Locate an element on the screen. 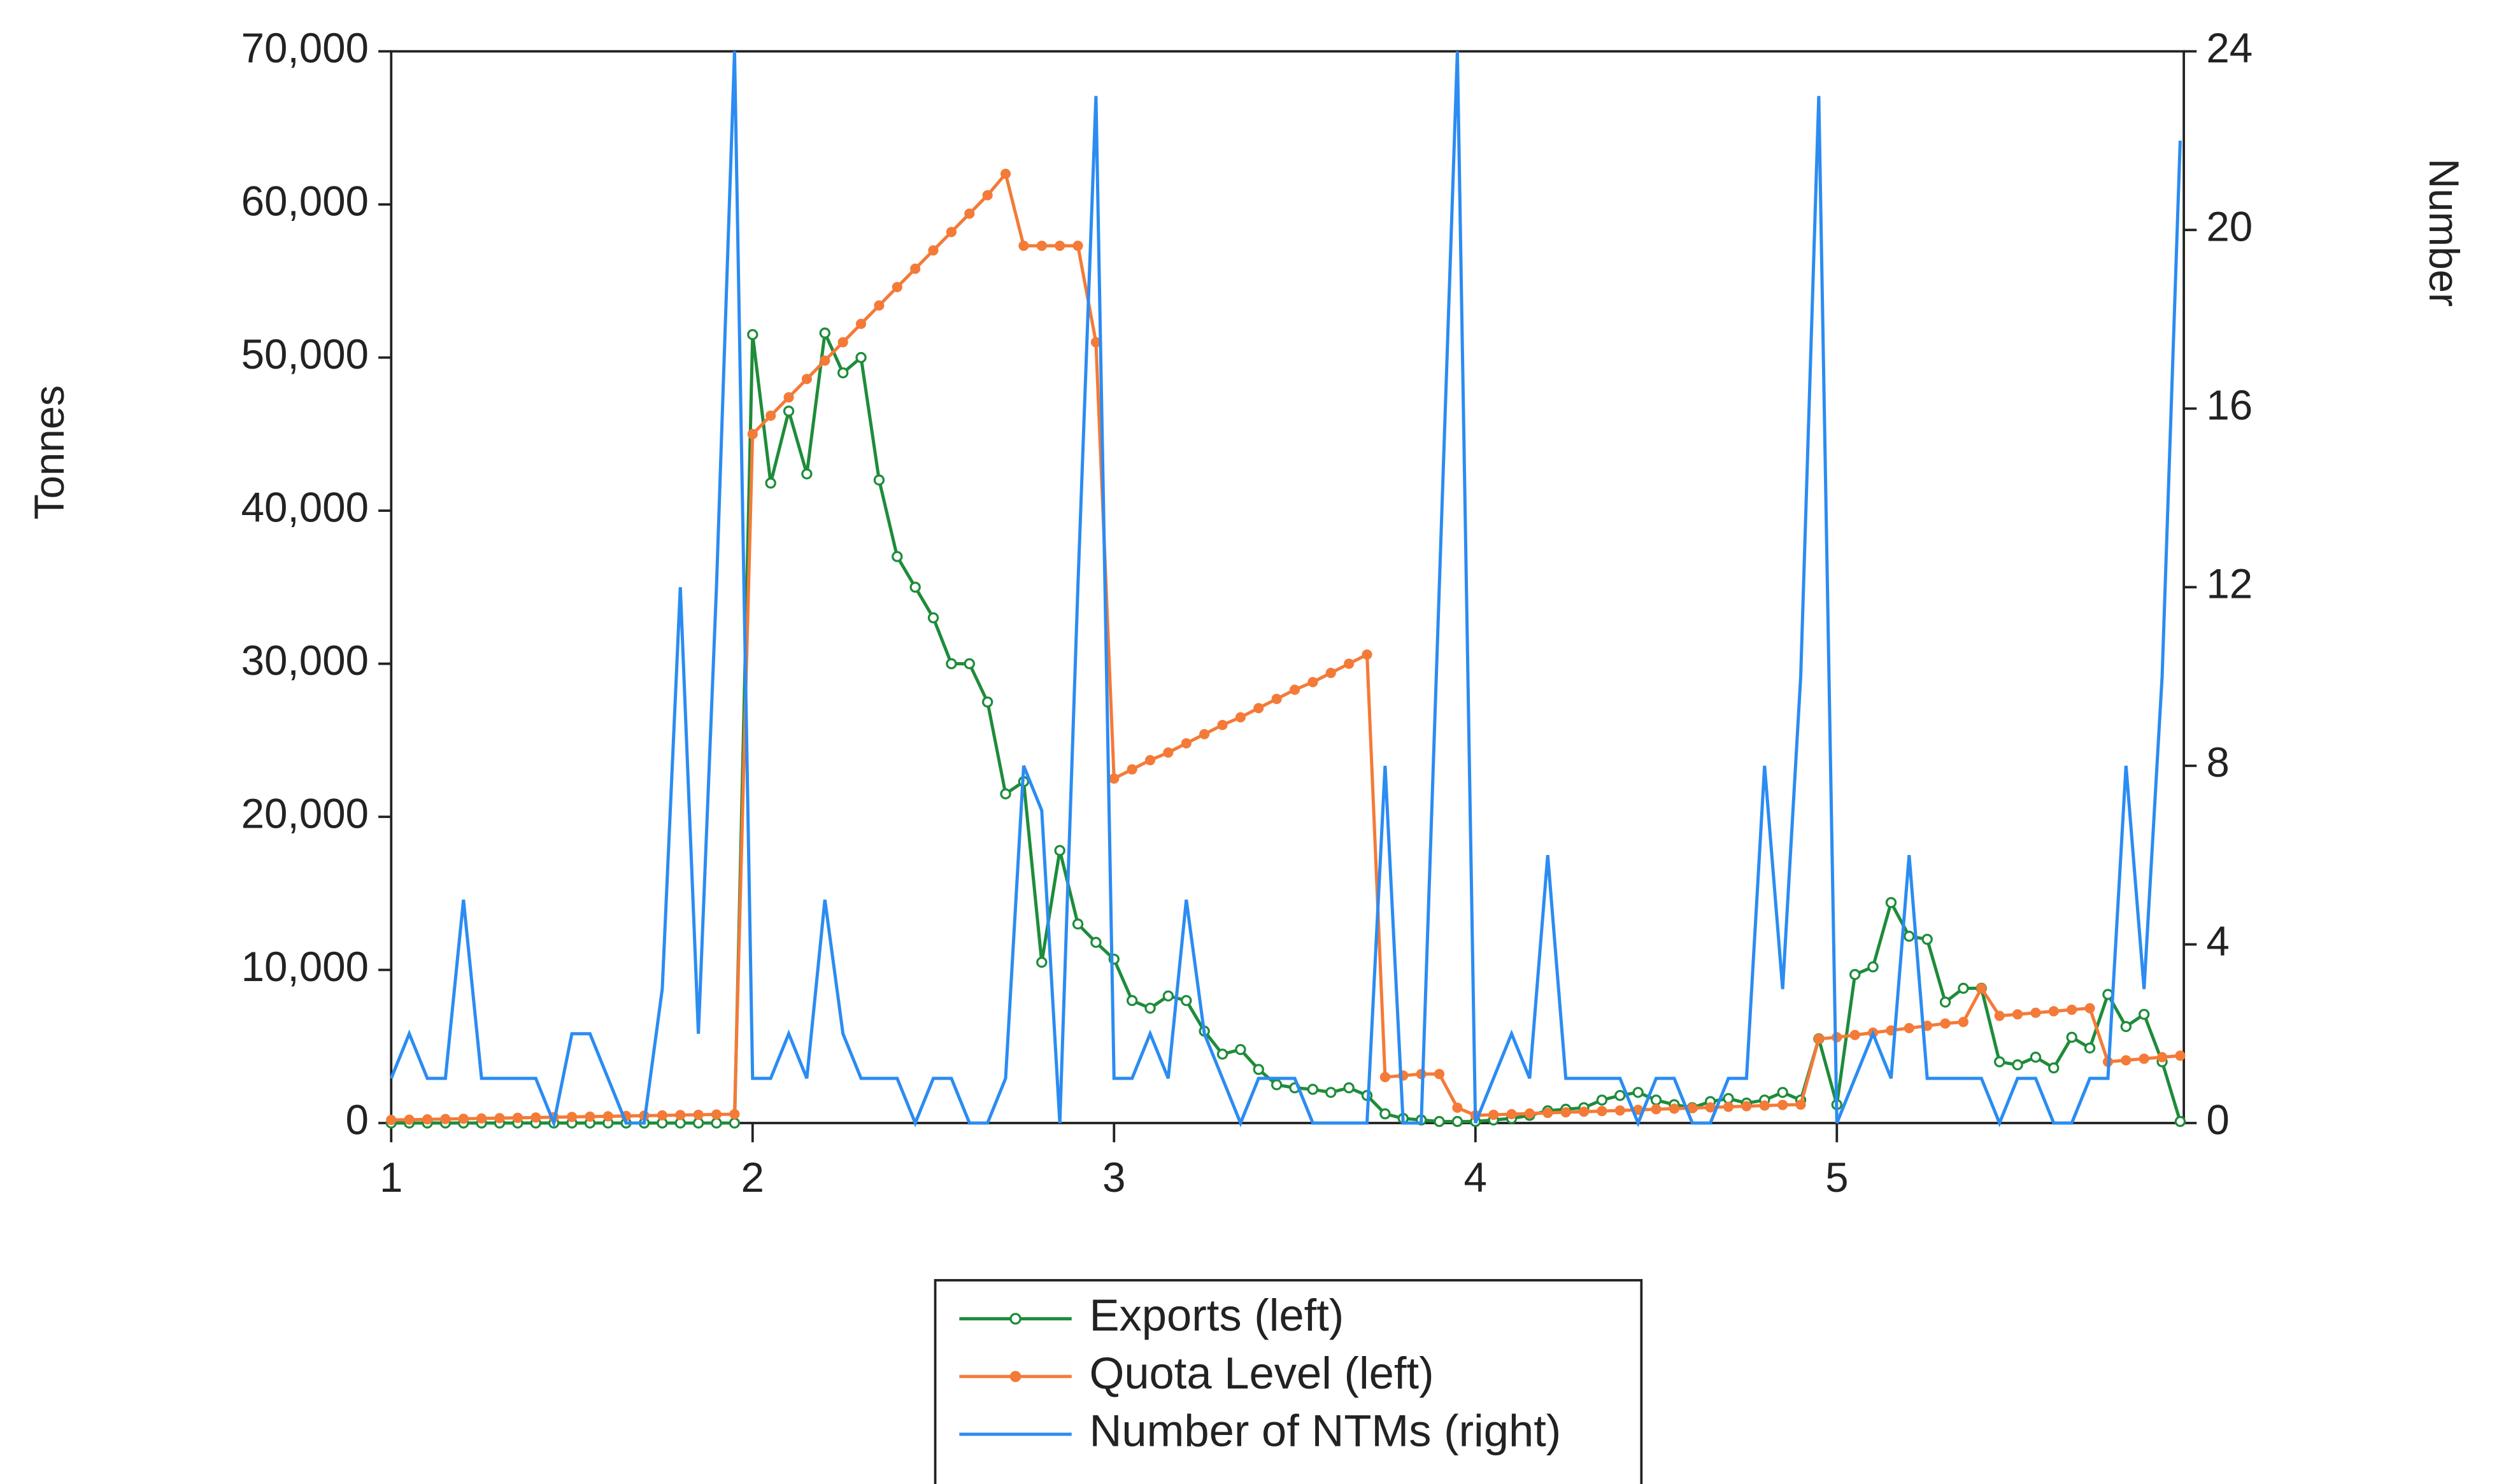 This screenshot has width=2506, height=1484. x-tick-label: 3 is located at coordinates (1113, 1177).